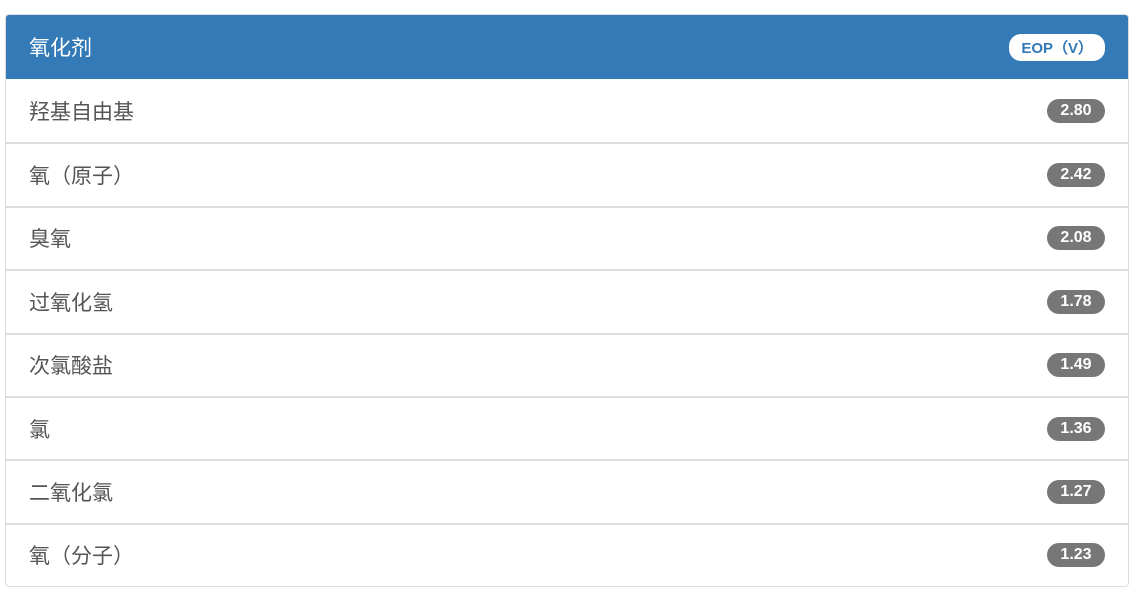  What do you see at coordinates (567, 110) in the screenshot?
I see `list-item: 羟基自由基 2.80` at bounding box center [567, 110].